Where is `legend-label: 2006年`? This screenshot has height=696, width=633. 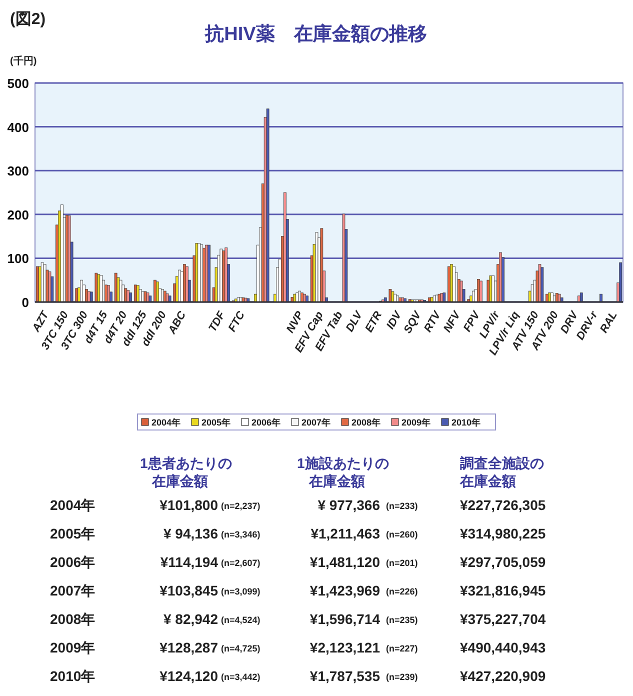
legend-label: 2006年 is located at coordinates (266, 423).